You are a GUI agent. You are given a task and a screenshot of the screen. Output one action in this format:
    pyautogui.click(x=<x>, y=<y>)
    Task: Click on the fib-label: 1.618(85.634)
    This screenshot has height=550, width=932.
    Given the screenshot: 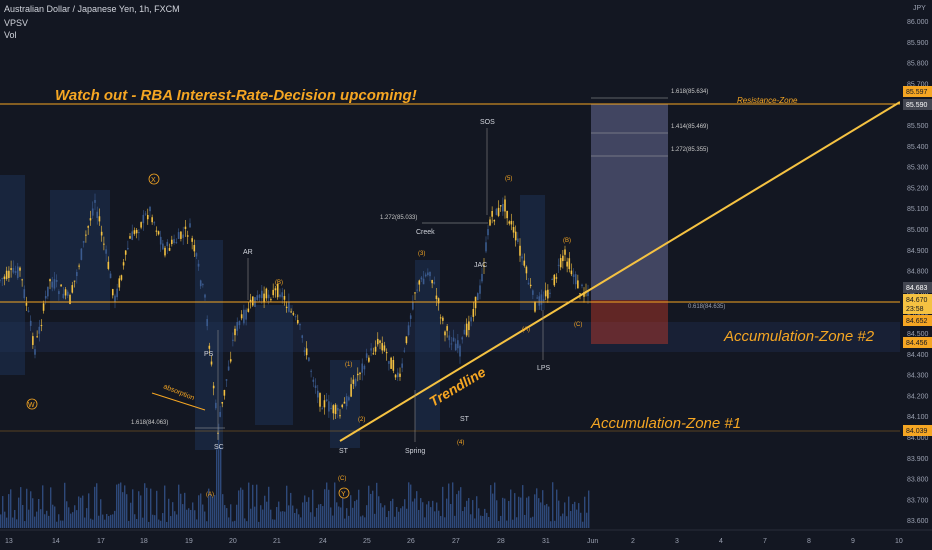 What is the action you would take?
    pyautogui.click(x=689, y=92)
    